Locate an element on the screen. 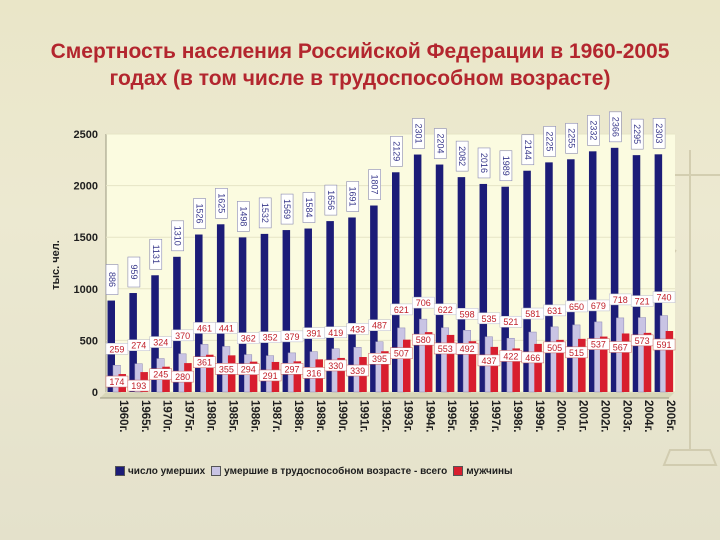 This screenshot has height=540, width=720. data-label-total: 959 is located at coordinates (134, 272).